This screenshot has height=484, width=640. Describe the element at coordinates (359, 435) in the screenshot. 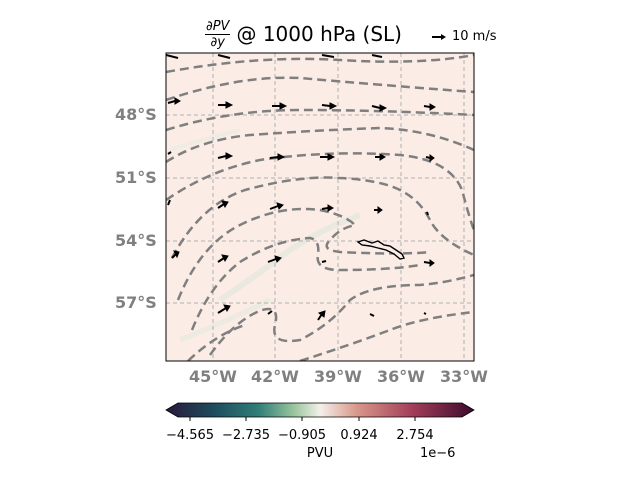

I see `colorbar-tick-label: 0.924` at that location.